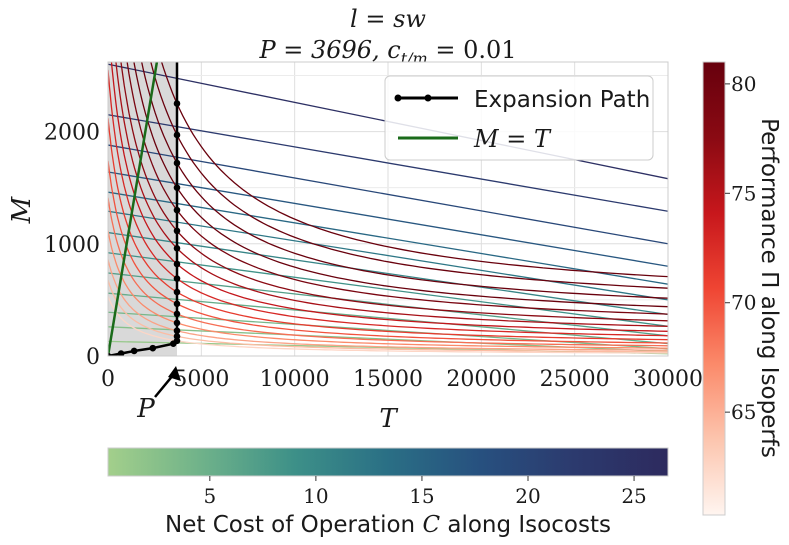  I want to click on title-params: P = 3696, c, so click(329, 50).